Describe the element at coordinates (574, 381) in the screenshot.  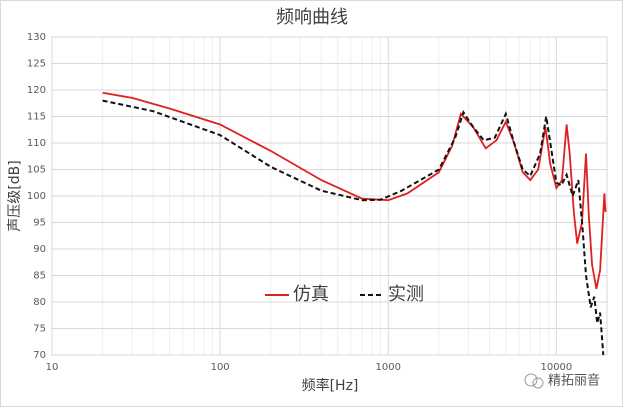
I see `watermark-text: 精拓丽音` at that location.